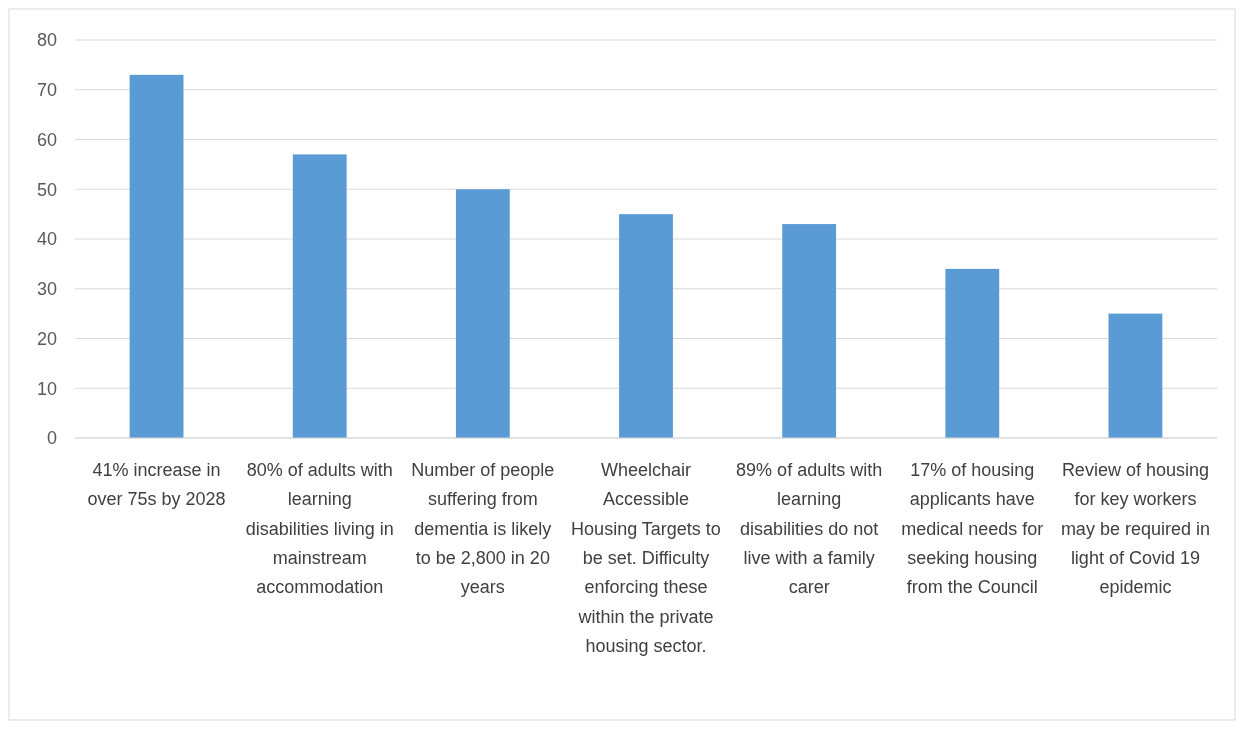 This screenshot has width=1244, height=729. What do you see at coordinates (51, 438) in the screenshot?
I see `y-tick-label: 0` at bounding box center [51, 438].